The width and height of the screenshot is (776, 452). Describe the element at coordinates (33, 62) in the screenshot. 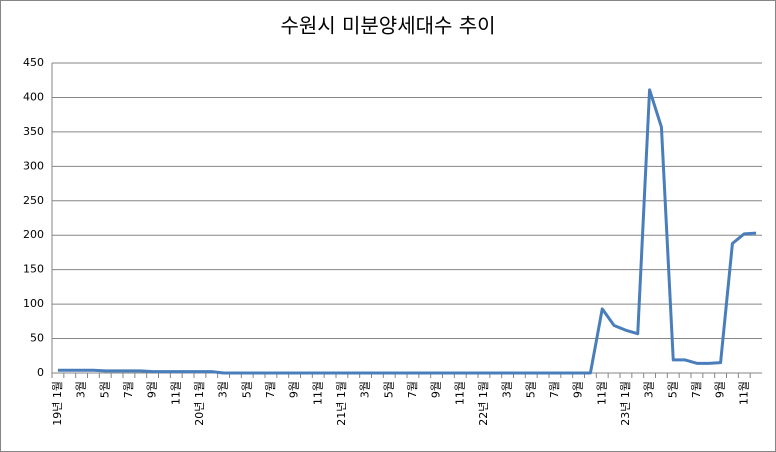

I see `y-tick-label: 450` at that location.